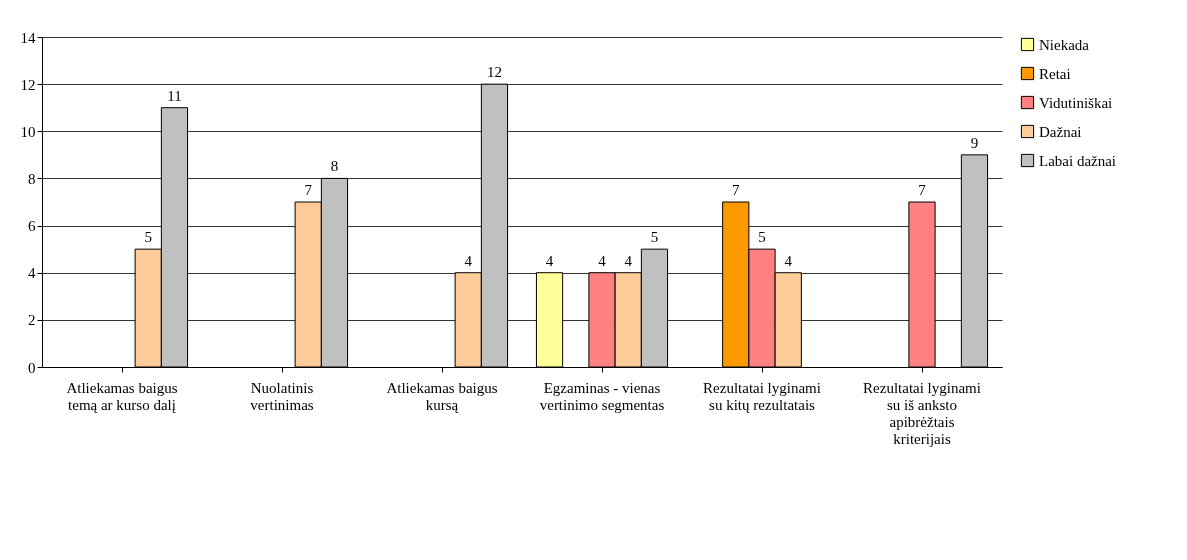 This screenshot has height=560, width=1187. What do you see at coordinates (1060, 131) in the screenshot?
I see `legend-label: Dažnai` at bounding box center [1060, 131].